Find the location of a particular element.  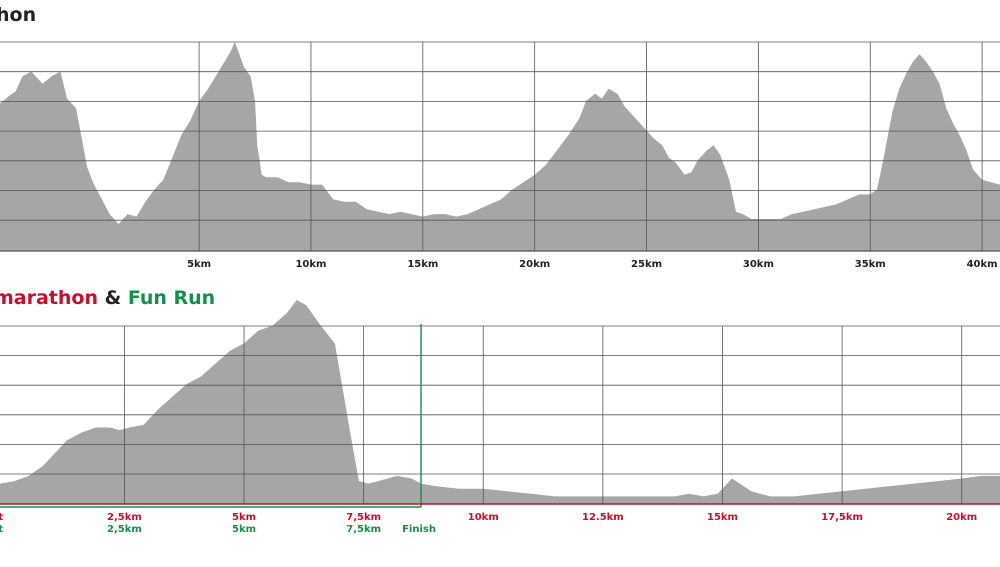

tick-label: 10km is located at coordinates (310, 264).